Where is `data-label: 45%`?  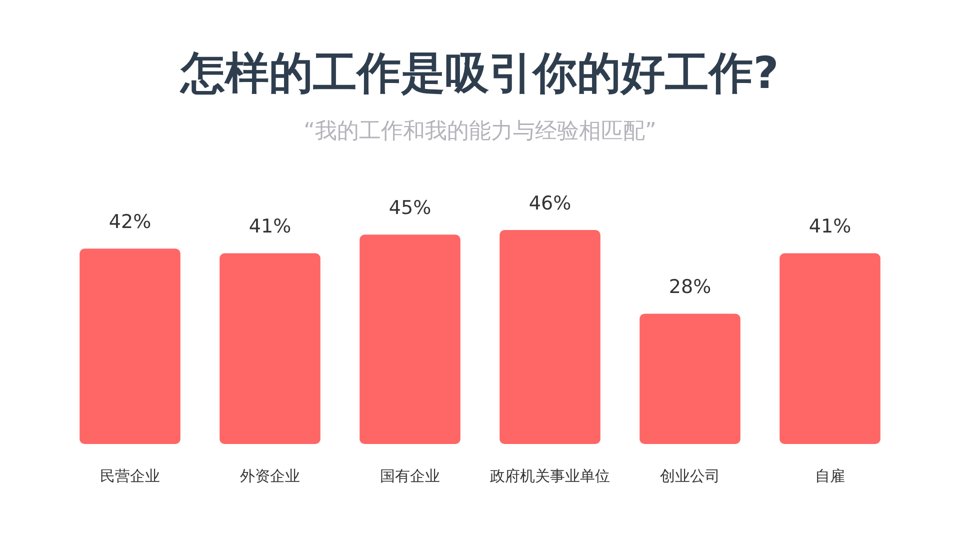 data-label: 45% is located at coordinates (410, 208).